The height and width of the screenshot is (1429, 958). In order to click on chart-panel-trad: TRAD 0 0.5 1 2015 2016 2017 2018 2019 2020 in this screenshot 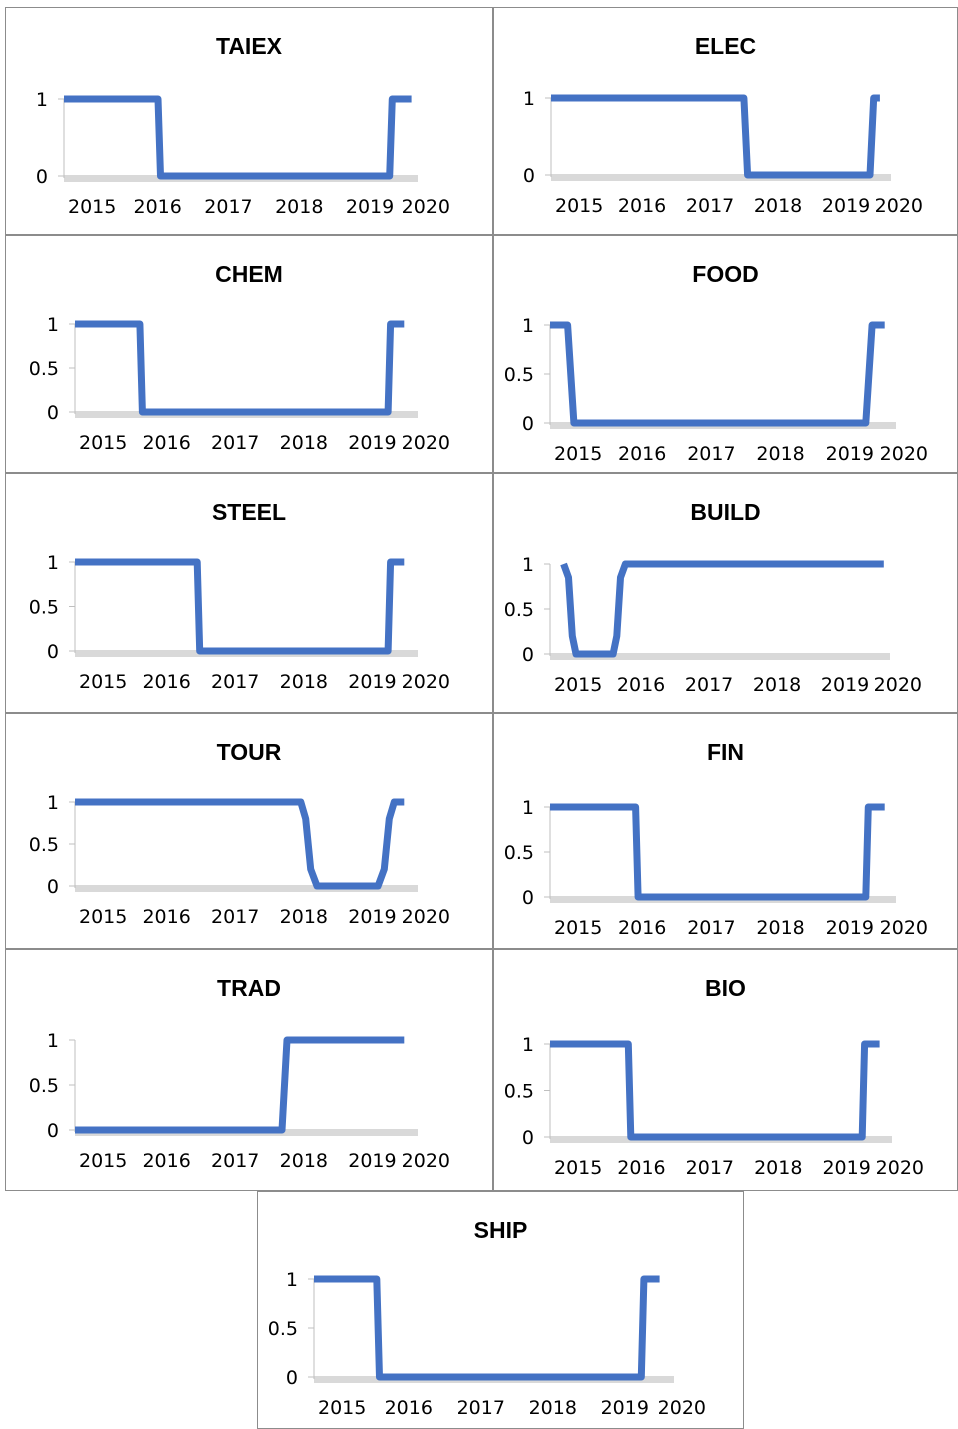, I will do `click(249, 1070)`.